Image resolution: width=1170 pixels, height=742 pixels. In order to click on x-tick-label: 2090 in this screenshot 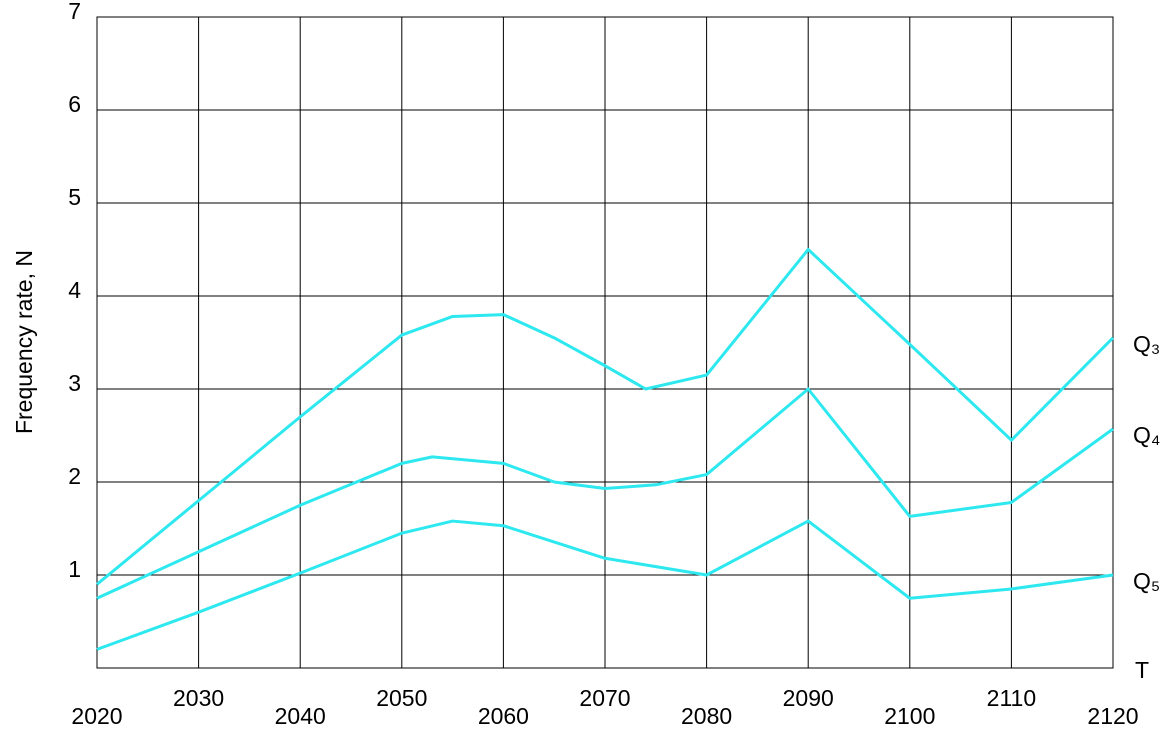, I will do `click(808, 698)`.